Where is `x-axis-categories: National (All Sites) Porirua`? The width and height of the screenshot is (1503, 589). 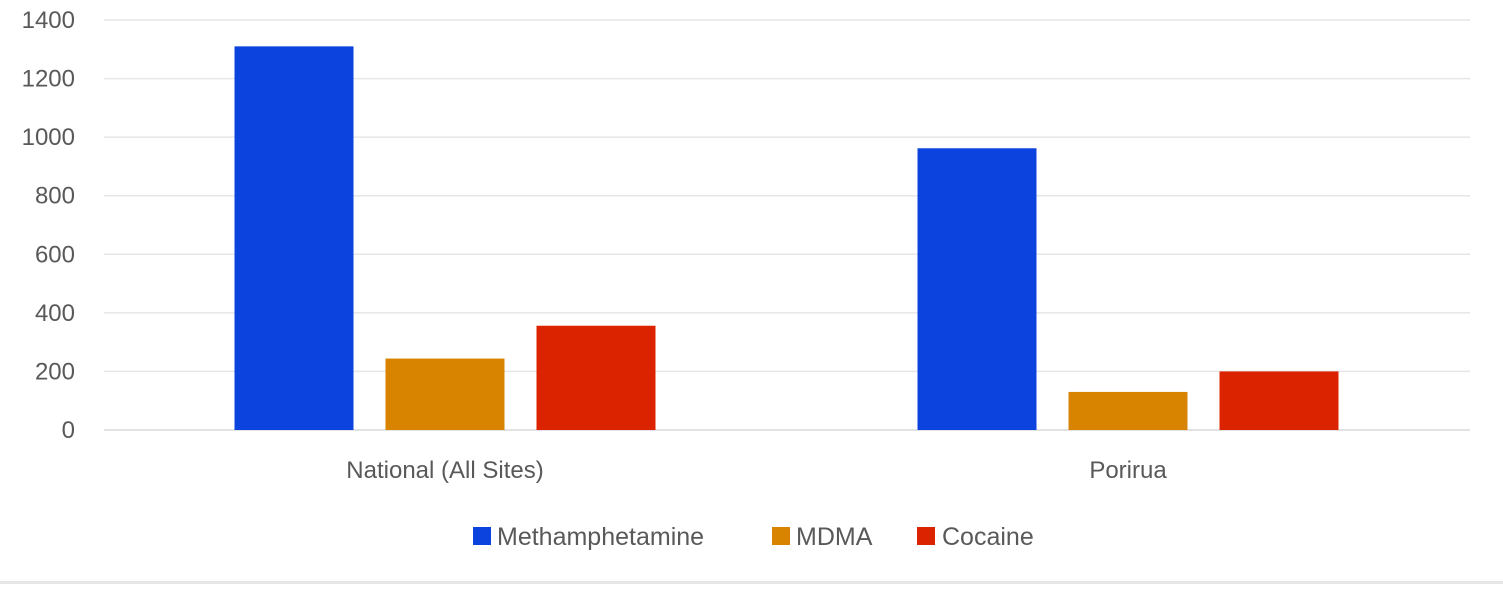
x-axis-categories: National (All Sites) Porirua is located at coordinates (756, 470).